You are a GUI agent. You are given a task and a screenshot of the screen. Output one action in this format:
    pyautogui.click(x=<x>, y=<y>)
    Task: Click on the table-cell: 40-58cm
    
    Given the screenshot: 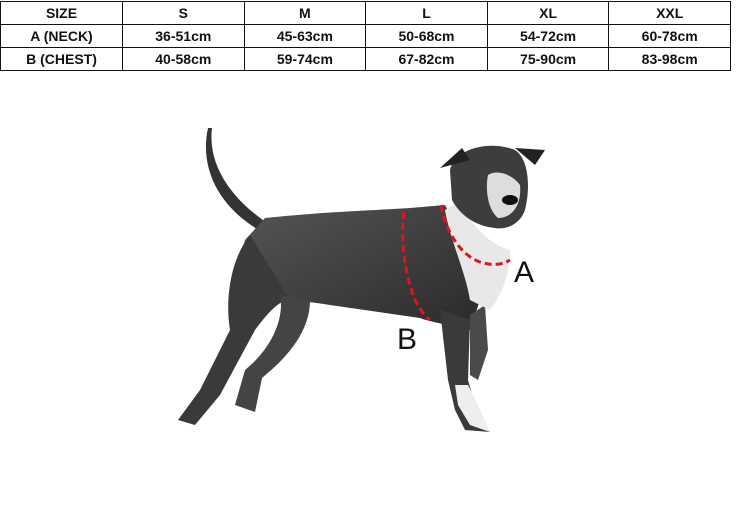 What is the action you would take?
    pyautogui.click(x=183, y=59)
    